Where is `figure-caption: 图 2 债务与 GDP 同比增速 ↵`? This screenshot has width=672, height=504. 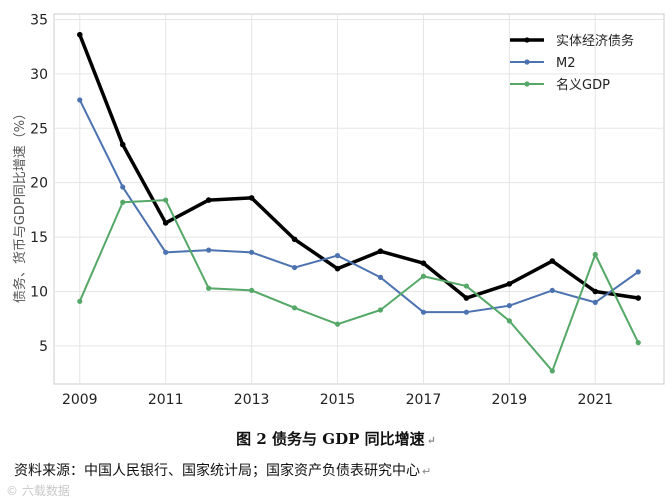
figure-caption: 图 2 债务与 GDP 同比增速 ↵ is located at coordinates (336, 438).